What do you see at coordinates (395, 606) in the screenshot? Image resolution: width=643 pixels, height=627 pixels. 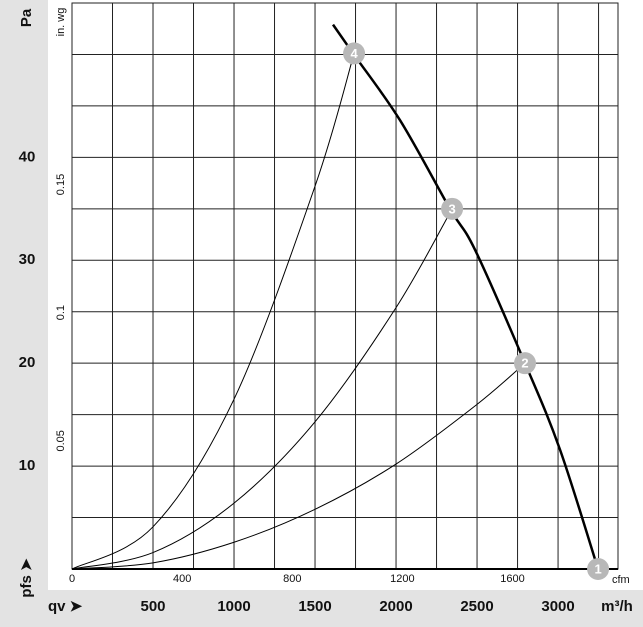 I see `x-tick-label: 2000` at bounding box center [395, 606].